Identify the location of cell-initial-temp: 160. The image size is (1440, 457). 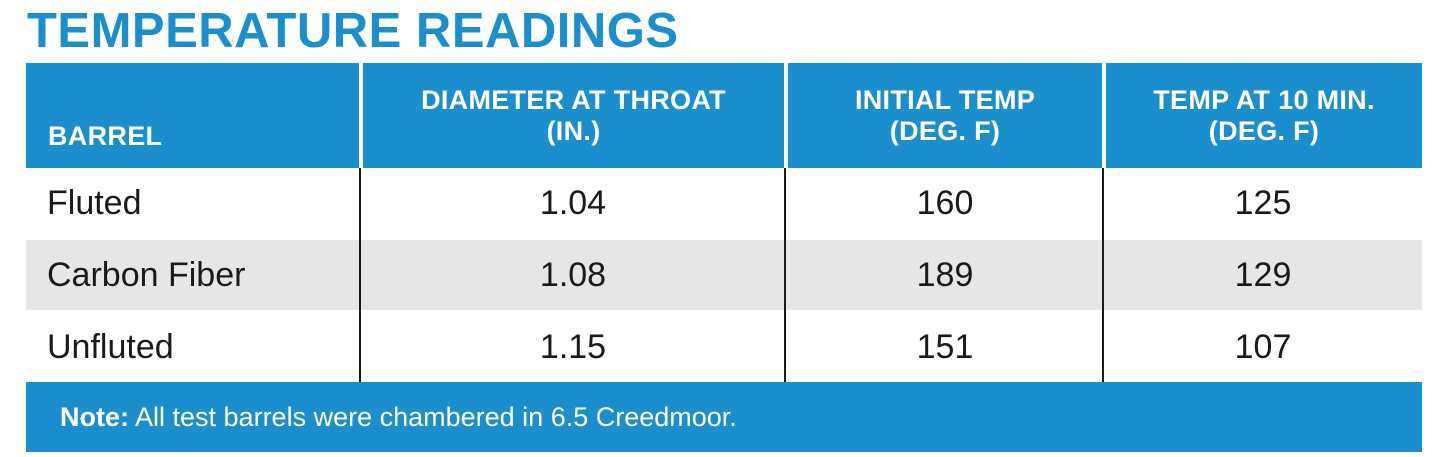
(945, 203).